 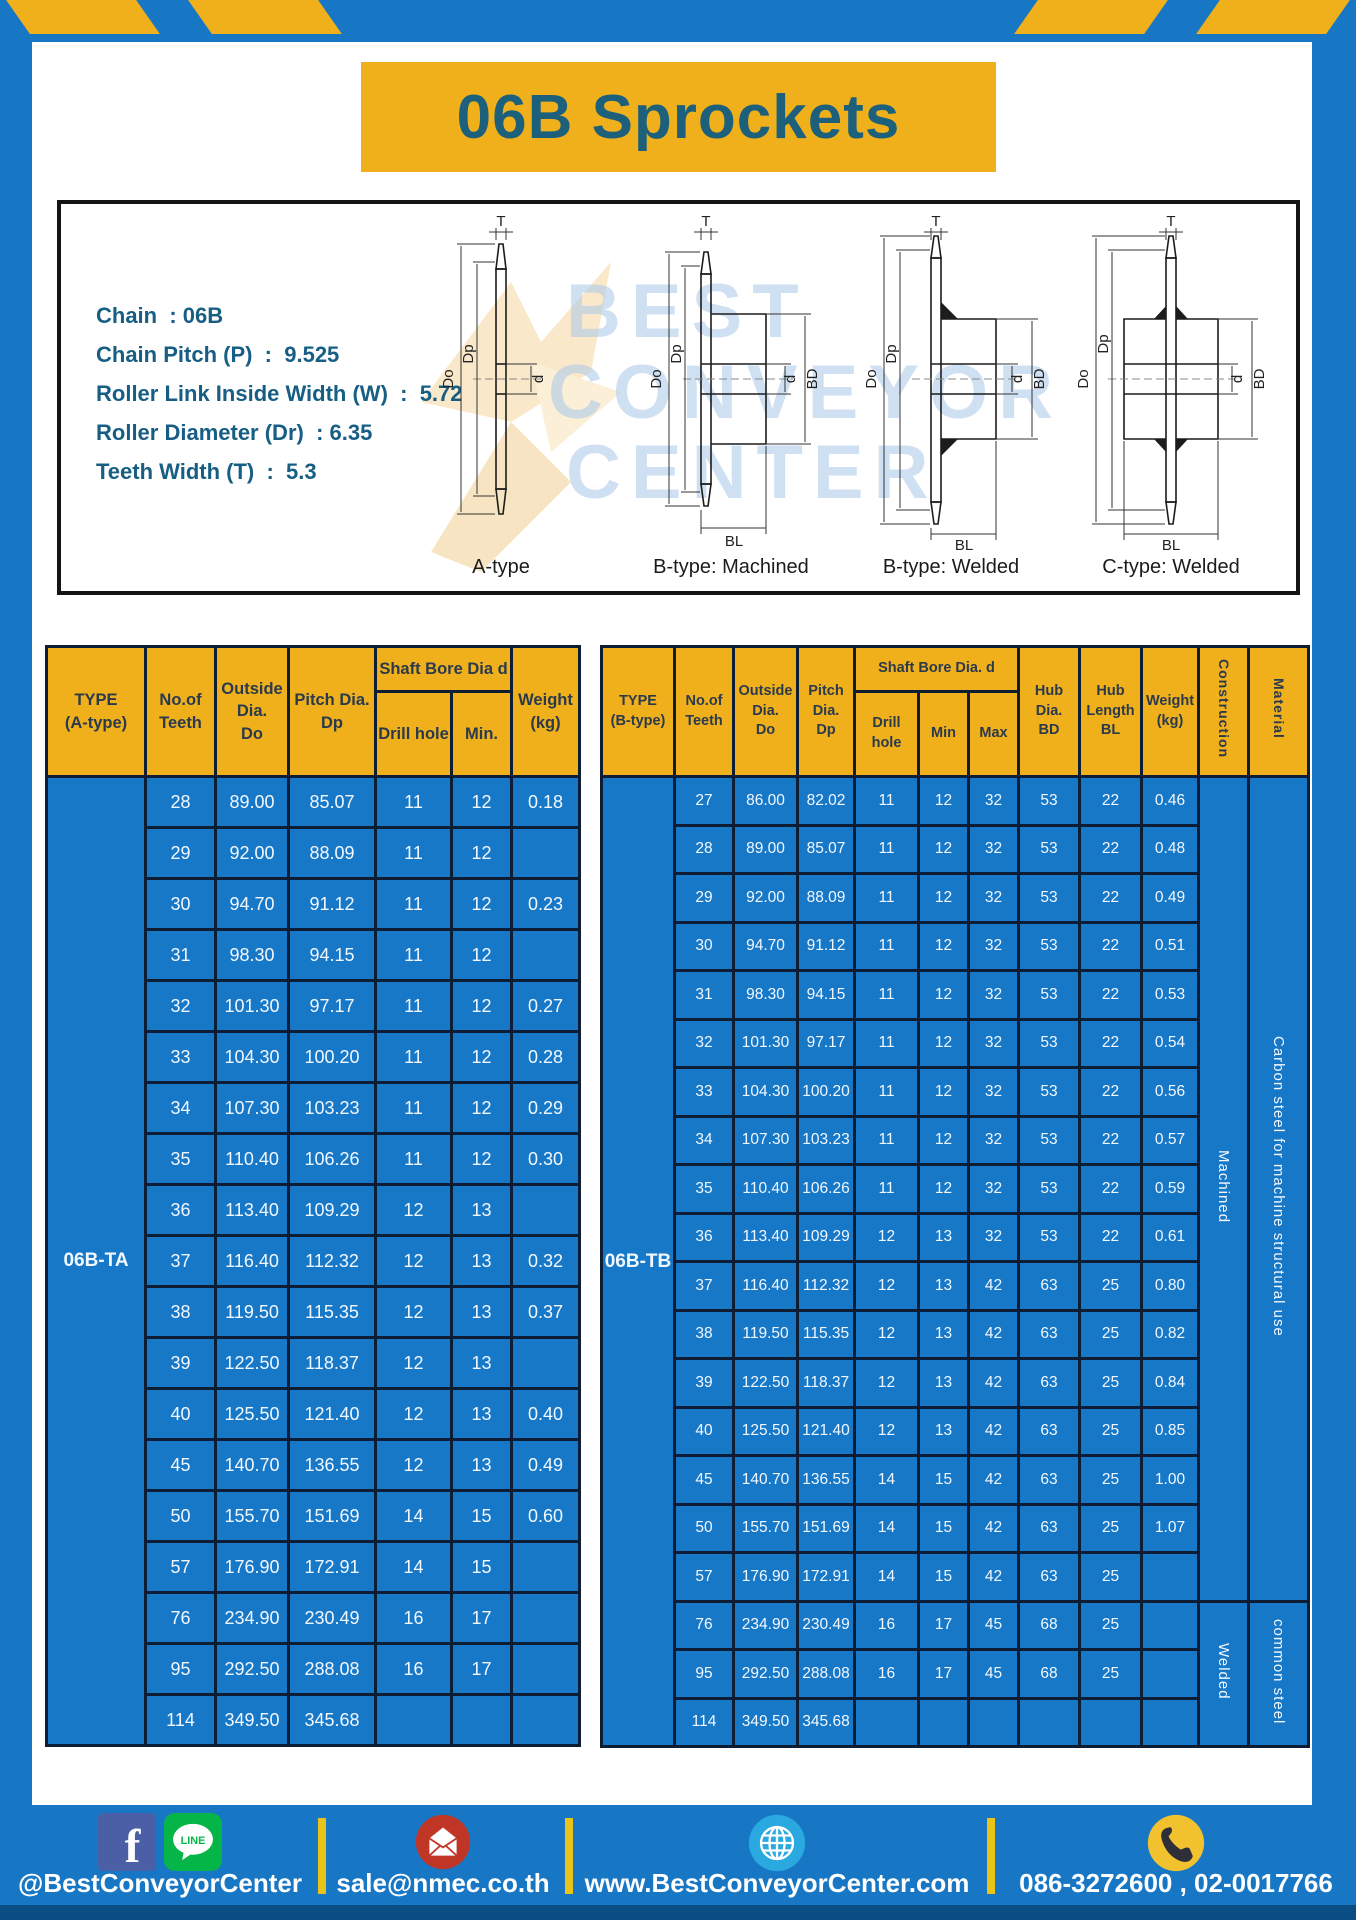 I want to click on data-cell: 31, so click(x=704, y=995).